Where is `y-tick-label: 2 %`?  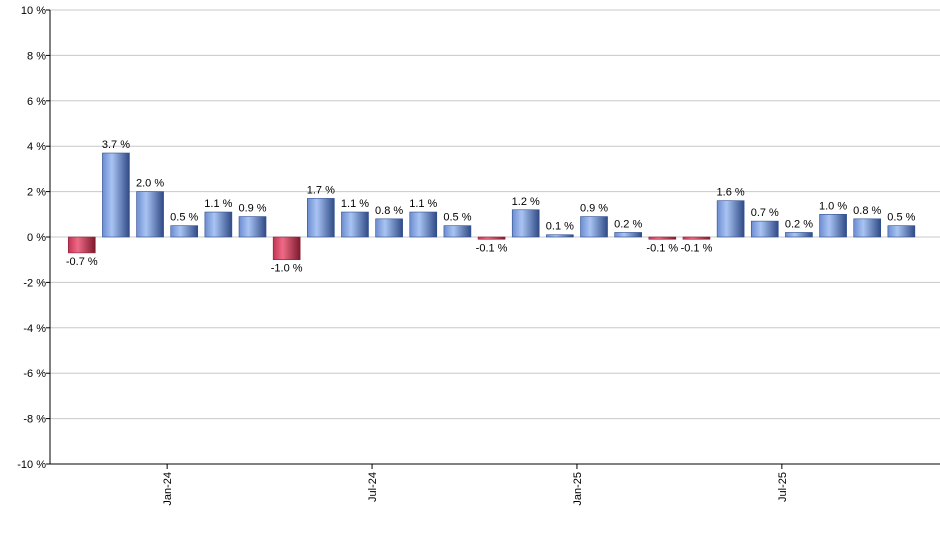
y-tick-label: 2 % is located at coordinates (36, 193).